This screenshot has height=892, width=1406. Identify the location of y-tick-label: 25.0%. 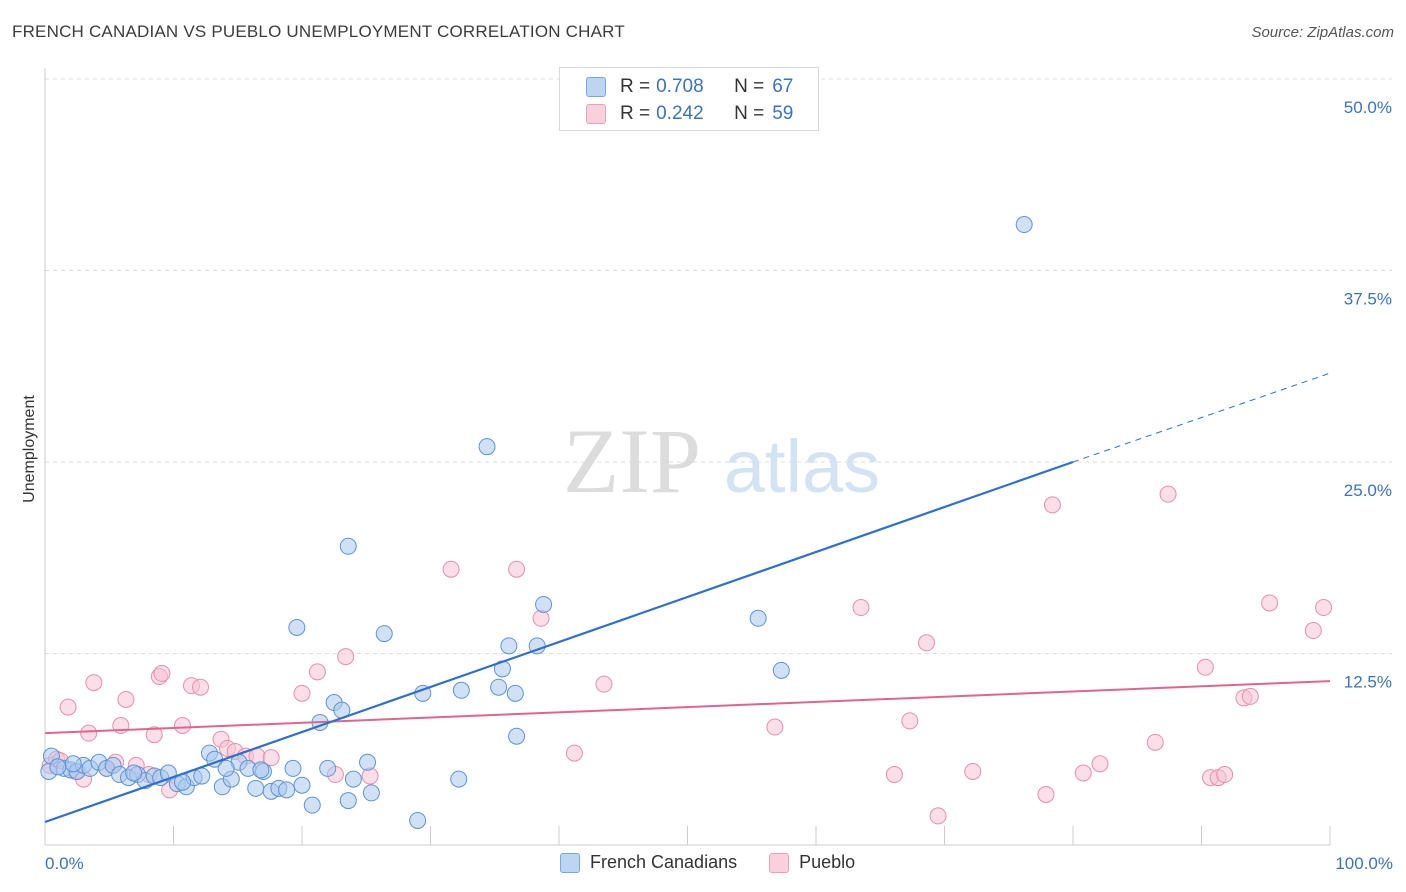
(1368, 490).